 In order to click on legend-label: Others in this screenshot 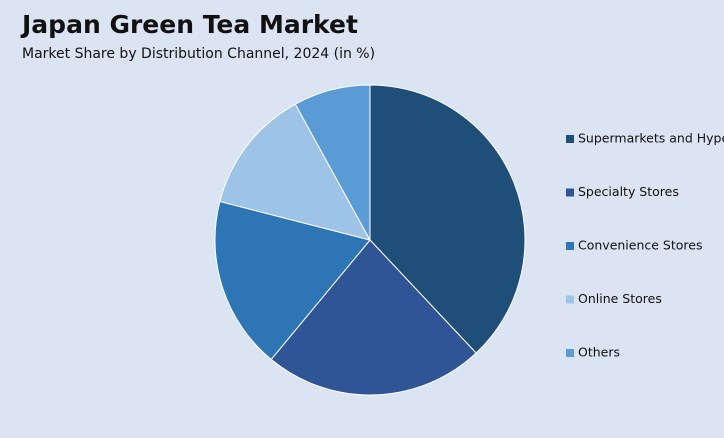, I will do `click(599, 352)`.